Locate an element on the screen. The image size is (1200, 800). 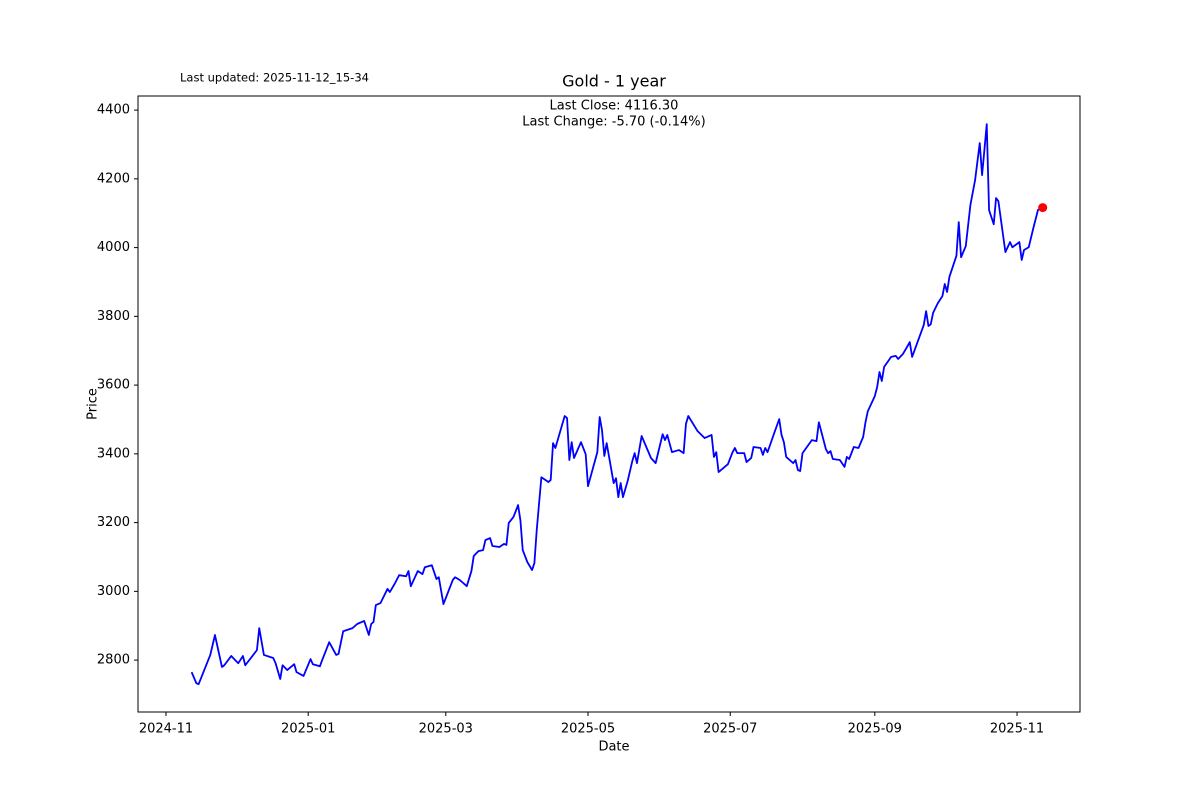
y-axis-label: Price is located at coordinates (93, 404).